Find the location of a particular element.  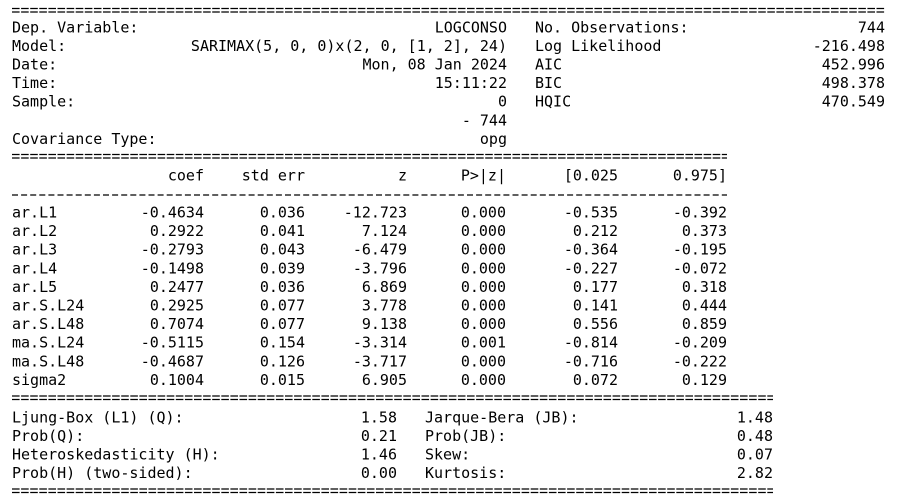

row-name: ma.S.L24 is located at coordinates (48, 343).